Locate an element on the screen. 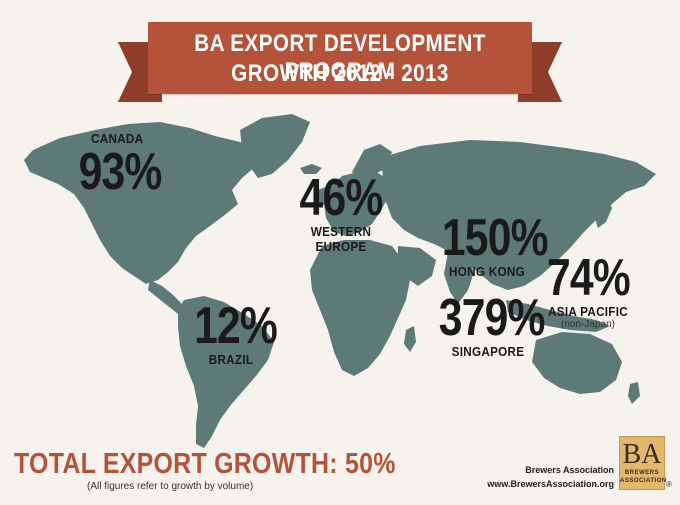 This screenshot has height=505, width=680. volume-note: (All figures refer to growth by volume) is located at coordinates (170, 486).